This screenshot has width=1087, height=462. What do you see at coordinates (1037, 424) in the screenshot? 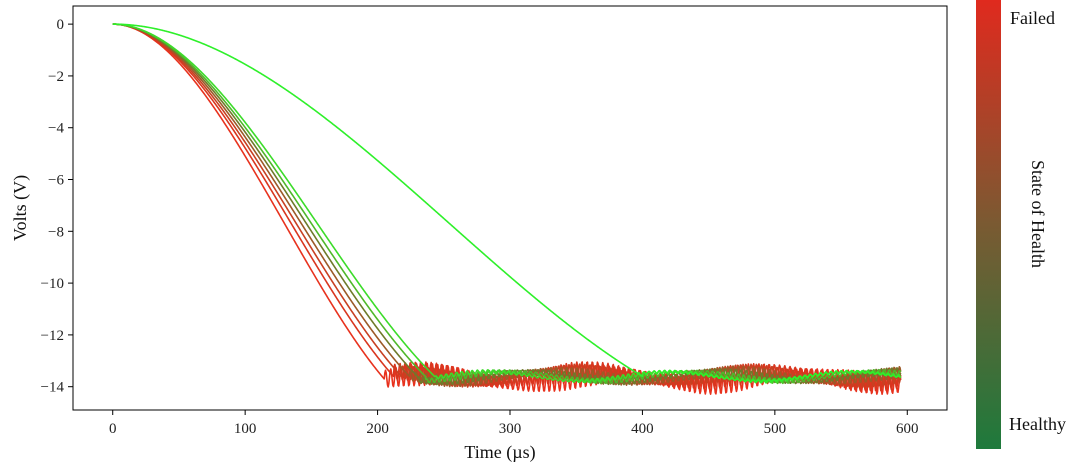
I see `colorbar-bottom-label: Healthy` at bounding box center [1037, 424].